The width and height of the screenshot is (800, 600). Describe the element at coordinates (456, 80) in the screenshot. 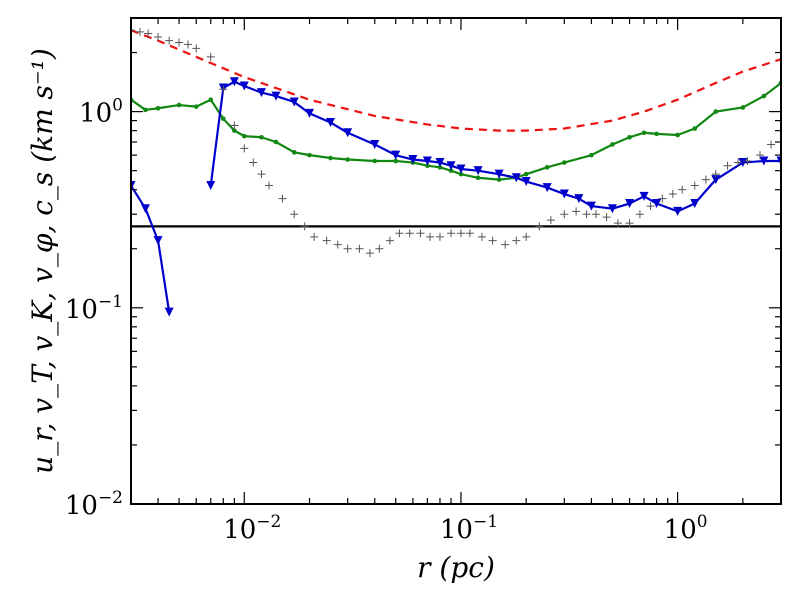

I see `series-line-c-s` at that location.